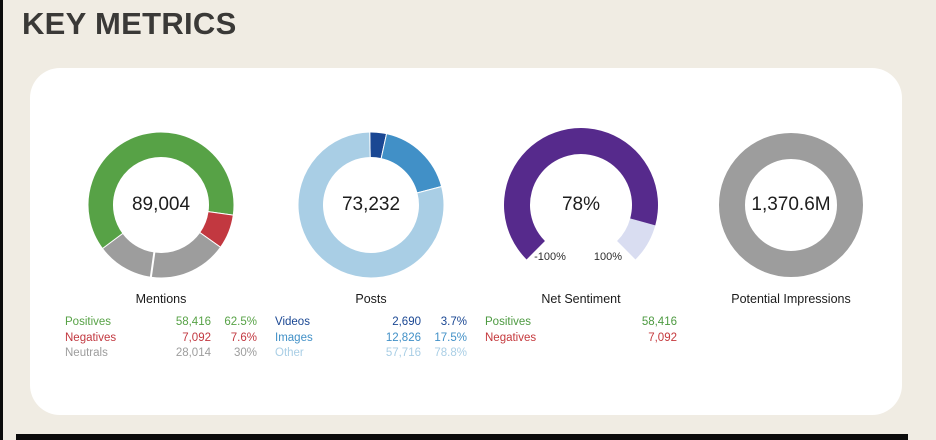  I want to click on posts-chart-svg, so click(371, 205).